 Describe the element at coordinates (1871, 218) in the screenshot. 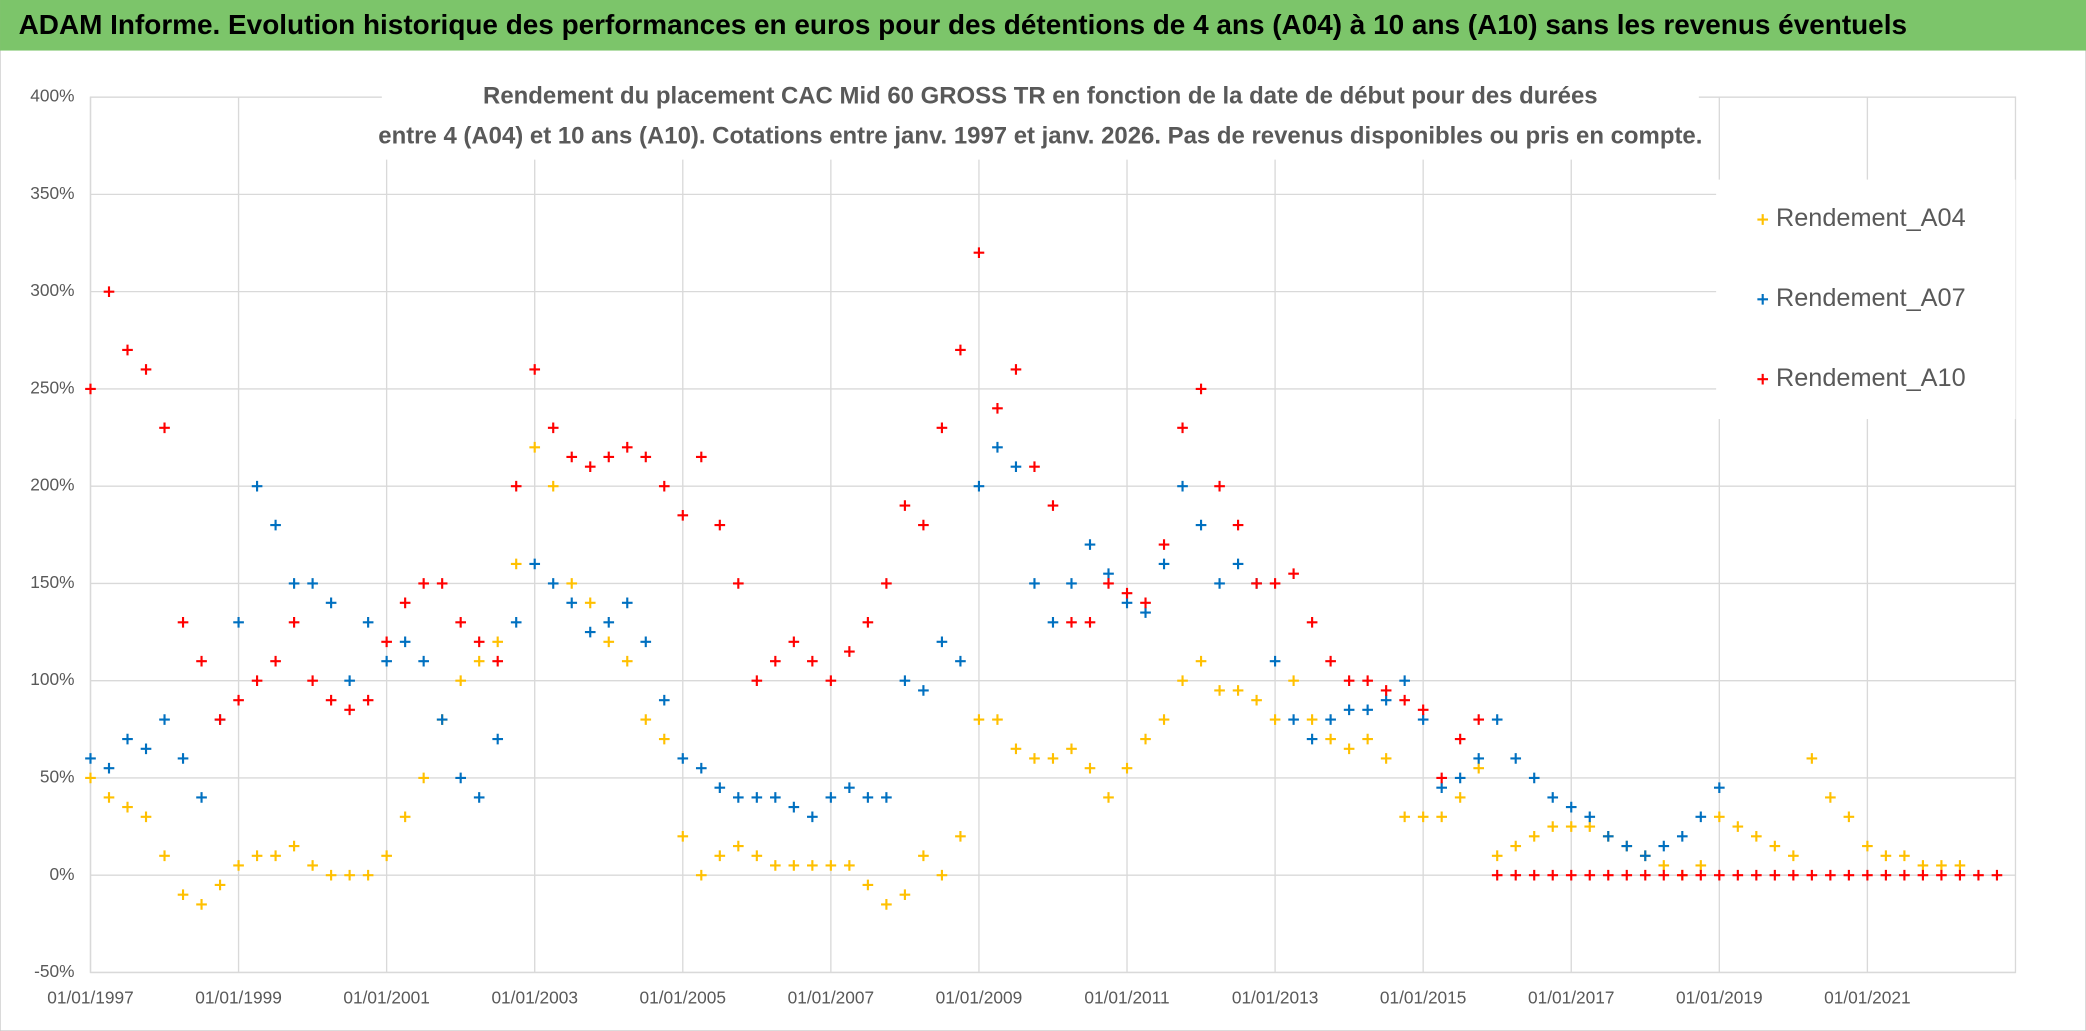

I see `legend-label: Rendement_A04` at that location.